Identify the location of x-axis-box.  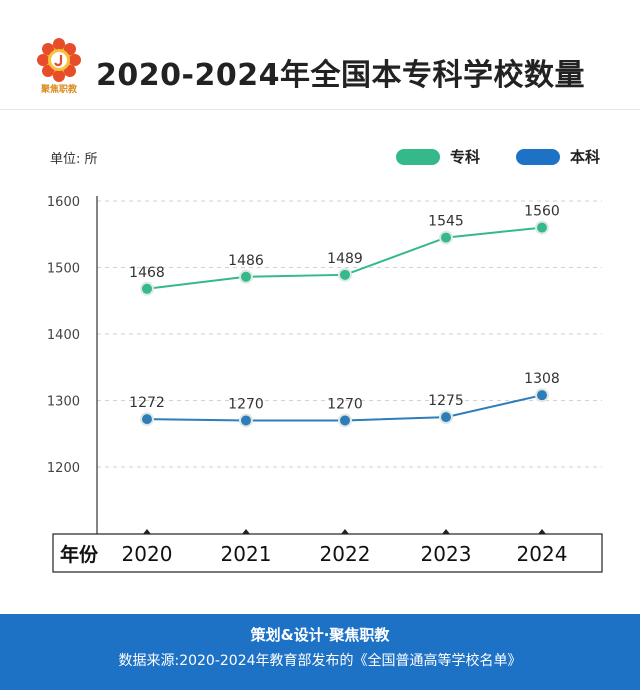
(327, 553).